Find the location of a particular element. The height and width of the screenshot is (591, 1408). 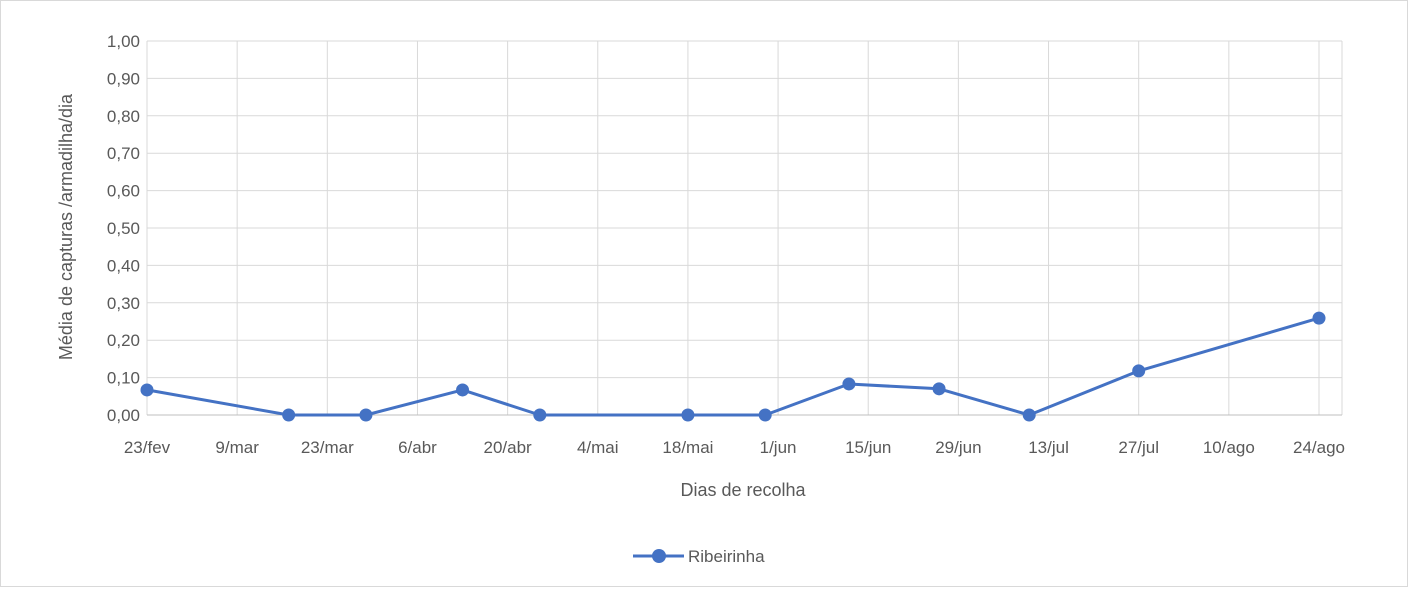

x-tick-label: 4/mai is located at coordinates (598, 447).